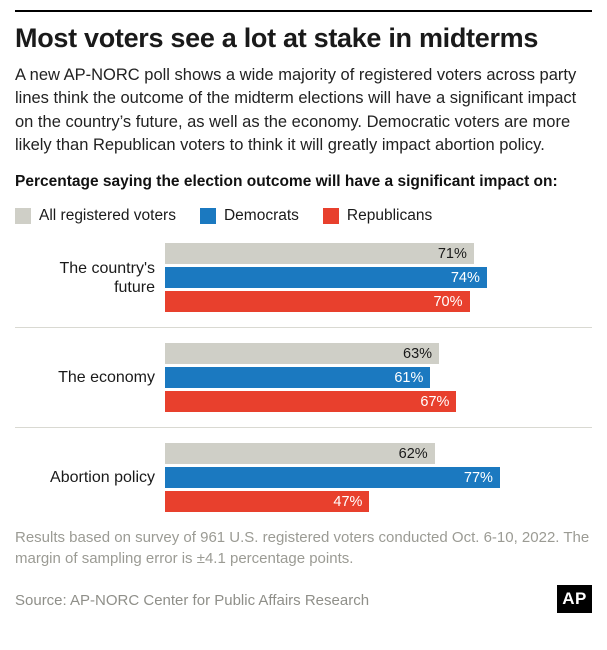 Image resolution: width=607 pixels, height=650 pixels. What do you see at coordinates (332, 478) in the screenshot?
I see `bar-democrats: 77%` at bounding box center [332, 478].